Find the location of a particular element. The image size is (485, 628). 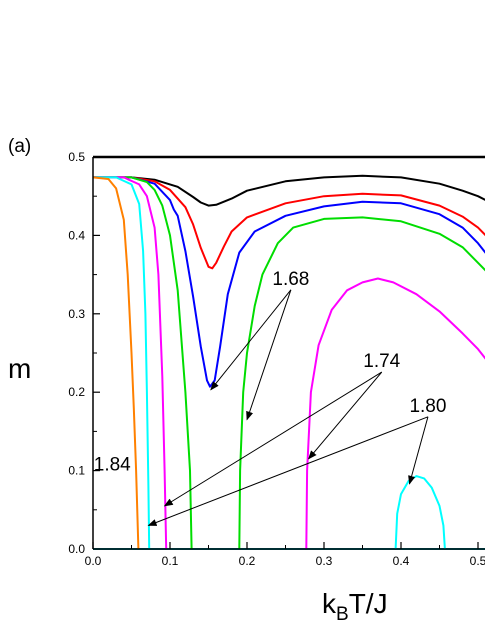

x-tick-label-4: 0.4 is located at coordinates (401, 561).